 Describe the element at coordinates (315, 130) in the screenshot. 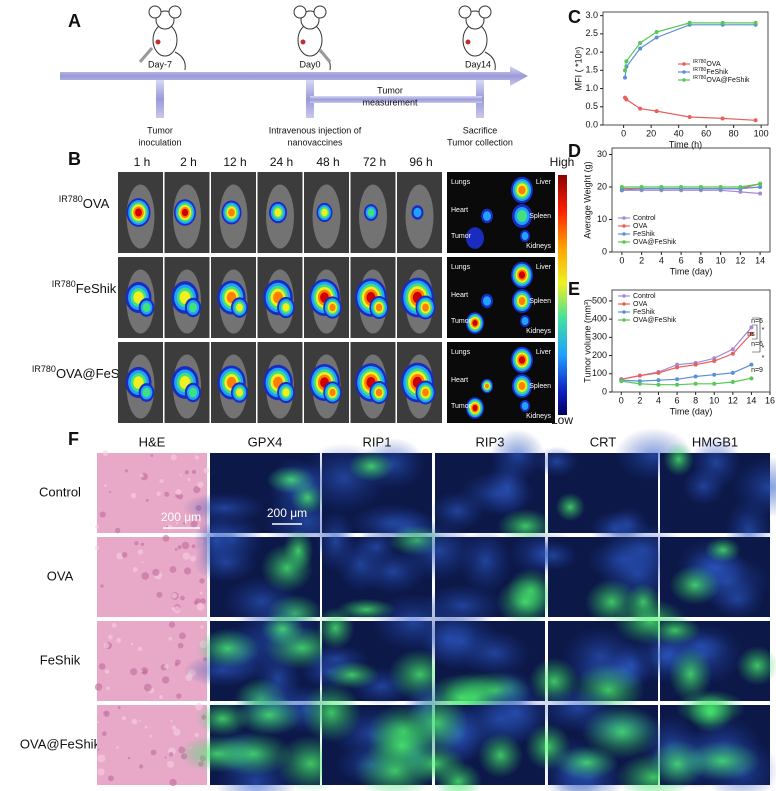

I see `event-label: Intravenous injection of` at that location.